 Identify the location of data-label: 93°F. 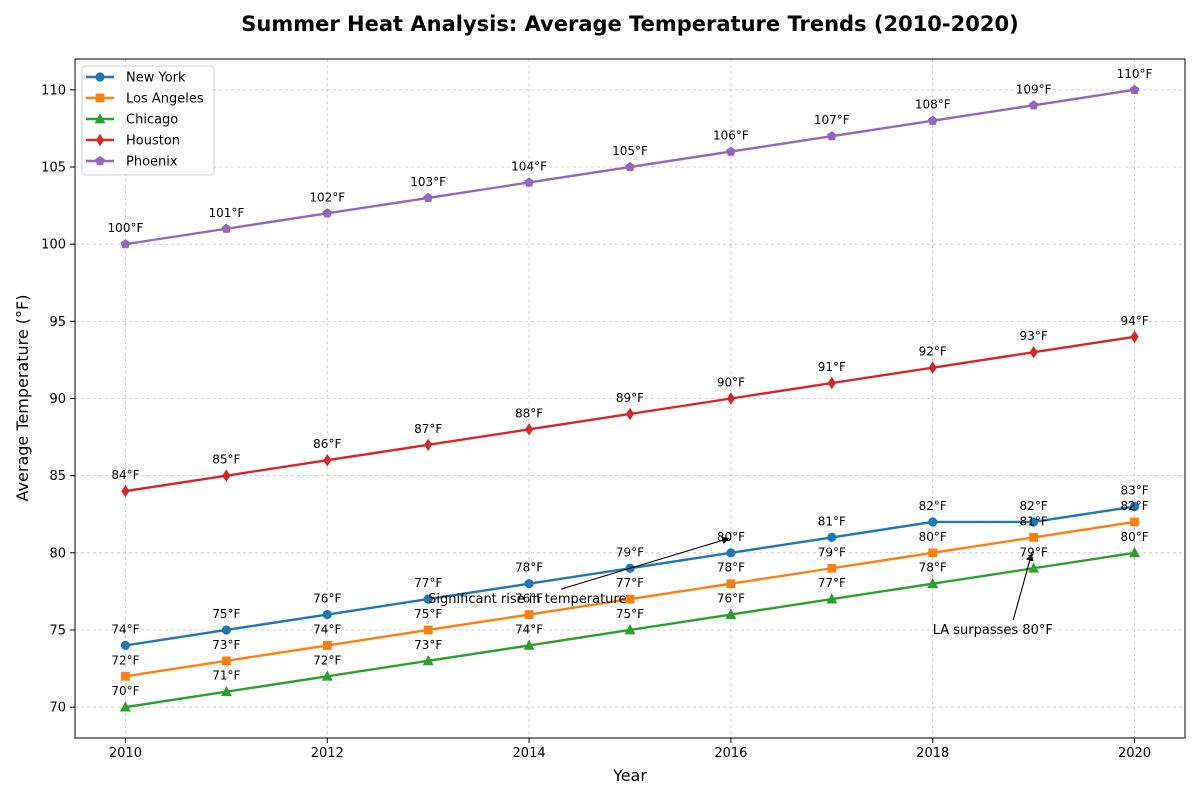
(1034, 336).